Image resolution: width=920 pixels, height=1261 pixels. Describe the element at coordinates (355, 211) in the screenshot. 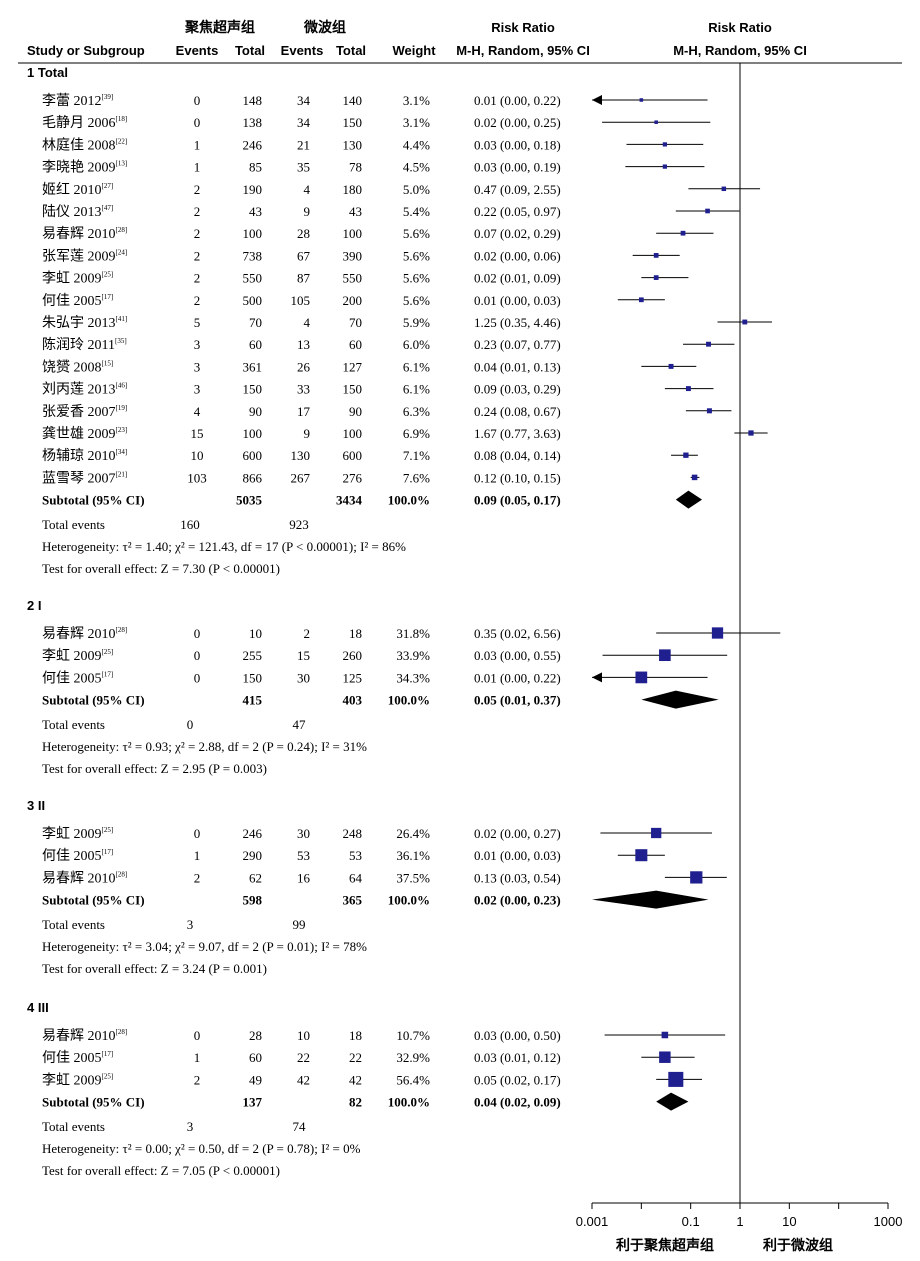

I see `total-right: 43` at that location.